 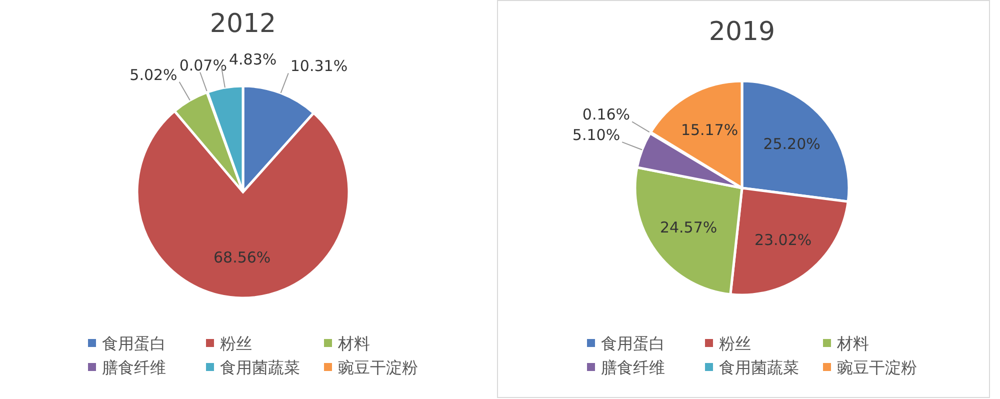 I want to click on data-label: 68.56%, so click(x=242, y=257).